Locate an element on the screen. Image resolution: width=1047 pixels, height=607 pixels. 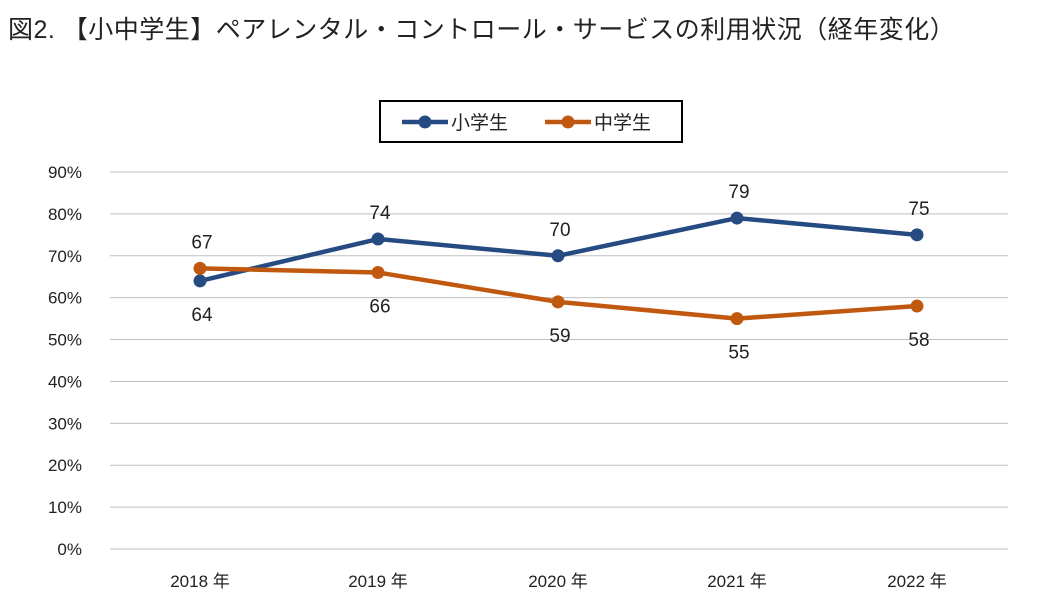
x-tick-label: 2022 年 is located at coordinates (917, 581).